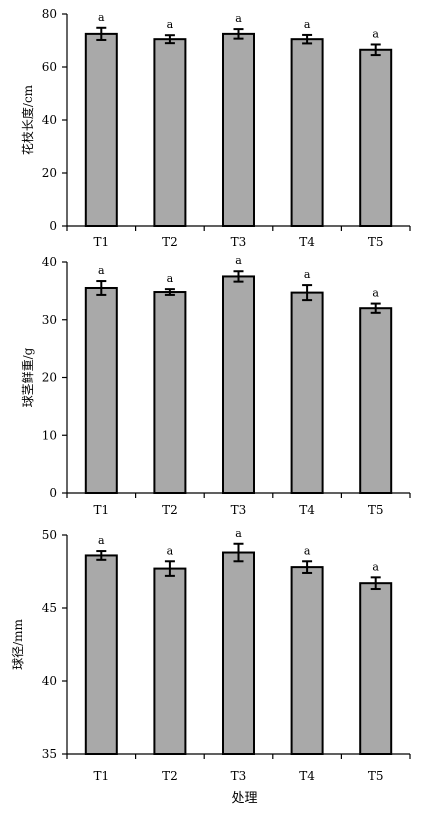  Describe the element at coordinates (244, 798) in the screenshot. I see `x-axis-title: 处理` at that location.